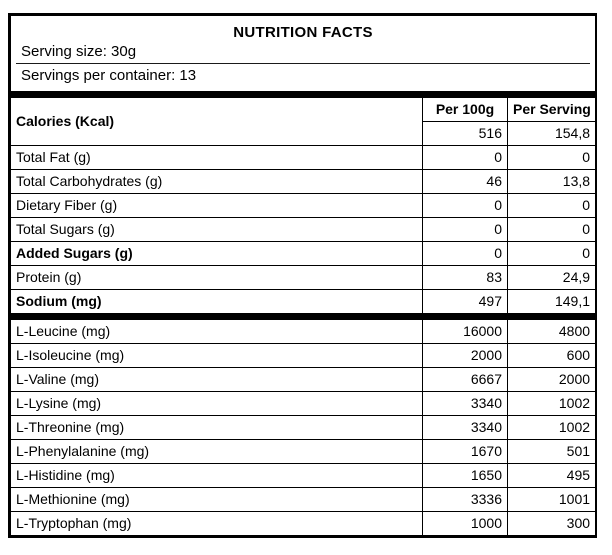 Image resolution: width=612 pixels, height=555 pixels. What do you see at coordinates (551, 301) in the screenshot?
I see `per-serving-value: 149,1` at bounding box center [551, 301].